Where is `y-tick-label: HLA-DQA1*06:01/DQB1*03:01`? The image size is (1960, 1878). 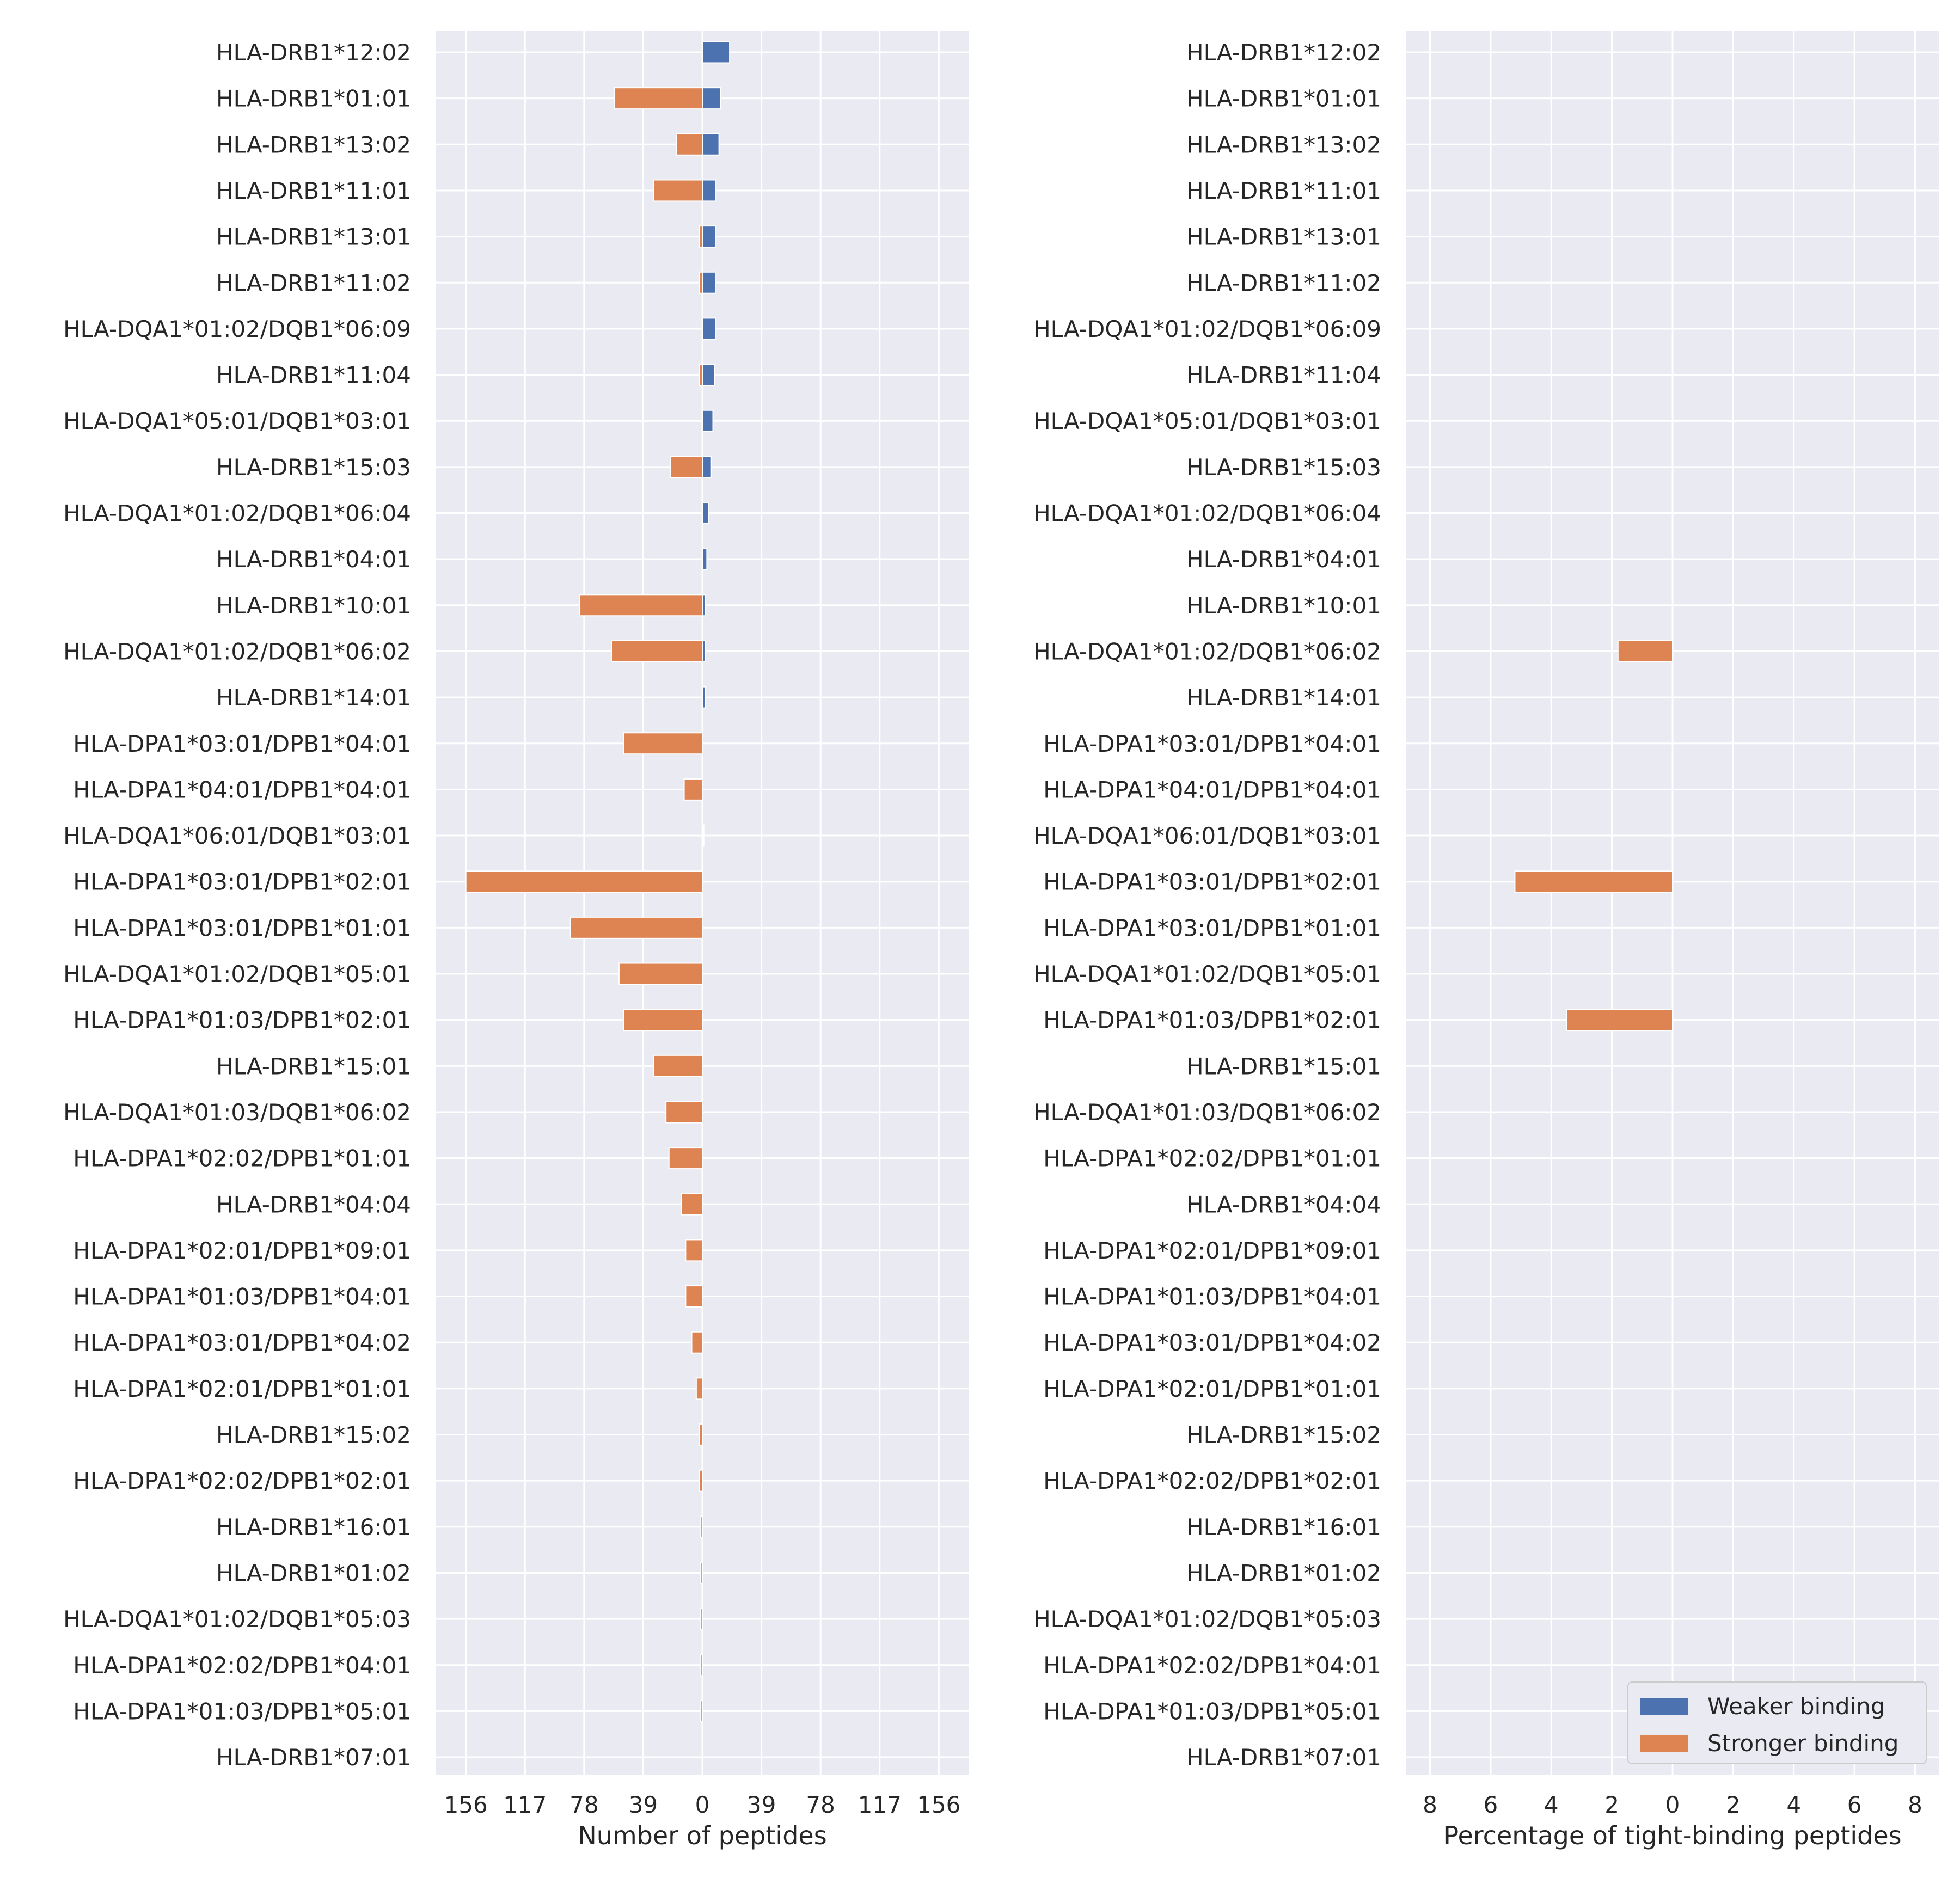
y-tick-label: HLA-DQA1*06:01/DQB1*03:01 is located at coordinates (1207, 836).